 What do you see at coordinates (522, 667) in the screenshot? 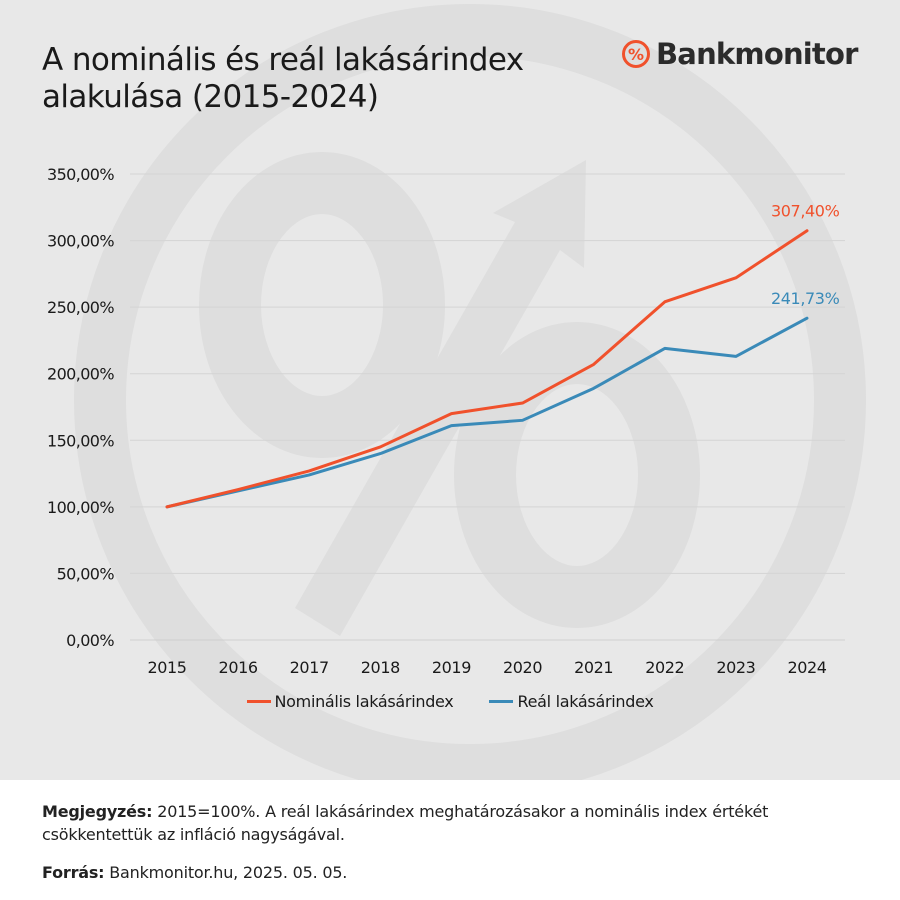
I see `x-tick-label: 2020` at bounding box center [522, 667].